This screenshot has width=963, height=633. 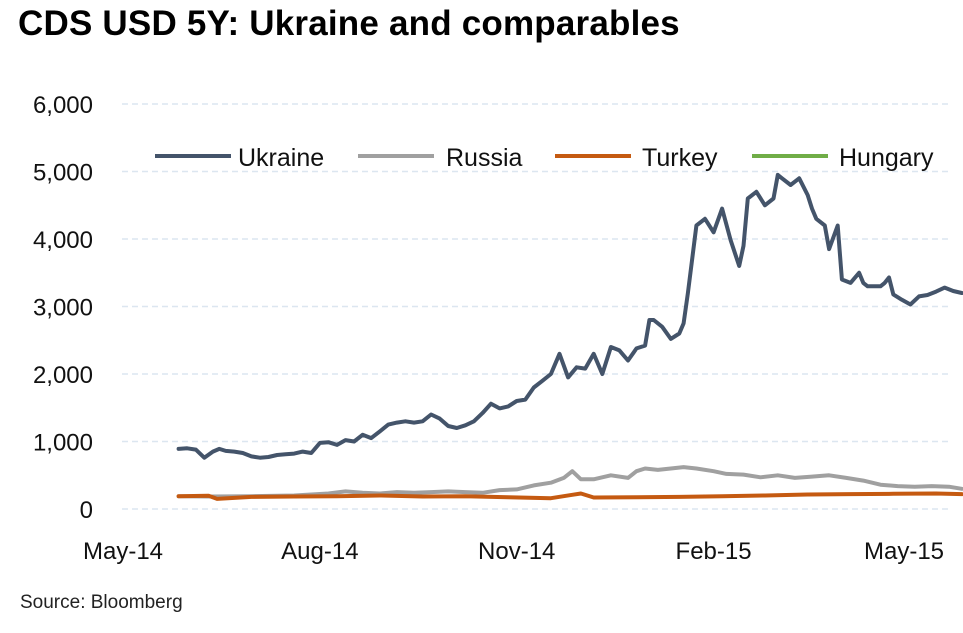 What do you see at coordinates (904, 551) in the screenshot?
I see `x-tick-label: May-15` at bounding box center [904, 551].